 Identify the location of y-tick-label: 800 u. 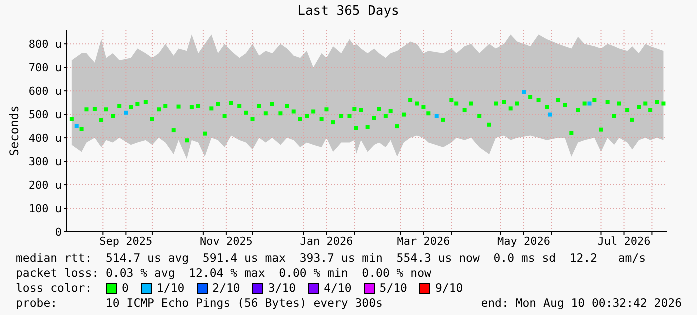
(45, 44).